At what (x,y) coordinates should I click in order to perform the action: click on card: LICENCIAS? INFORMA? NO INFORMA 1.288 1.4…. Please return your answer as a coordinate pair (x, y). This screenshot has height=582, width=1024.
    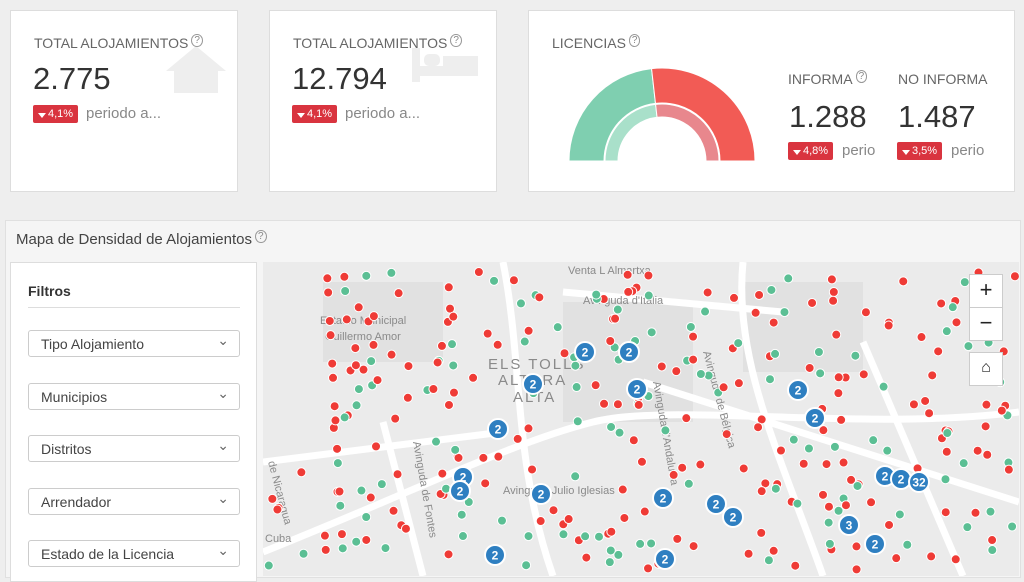
    Looking at the image, I should click on (771, 101).